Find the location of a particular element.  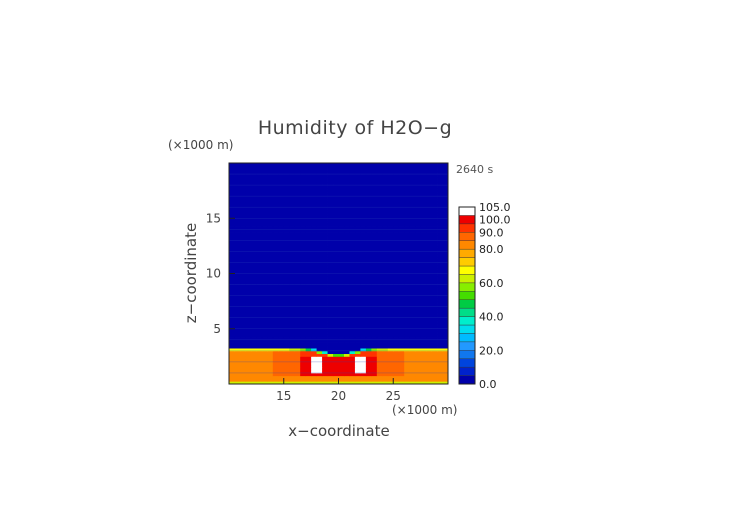

chart-title: Humidity of H2O−g is located at coordinates (355, 128).